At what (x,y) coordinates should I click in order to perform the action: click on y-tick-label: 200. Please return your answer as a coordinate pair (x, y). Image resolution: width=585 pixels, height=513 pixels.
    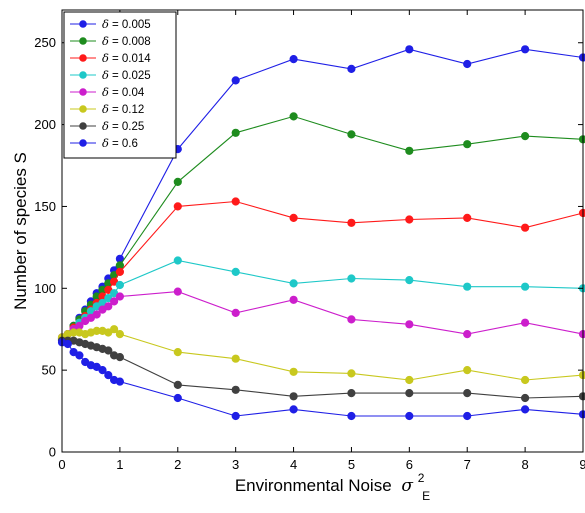
    Looking at the image, I should click on (45, 124).